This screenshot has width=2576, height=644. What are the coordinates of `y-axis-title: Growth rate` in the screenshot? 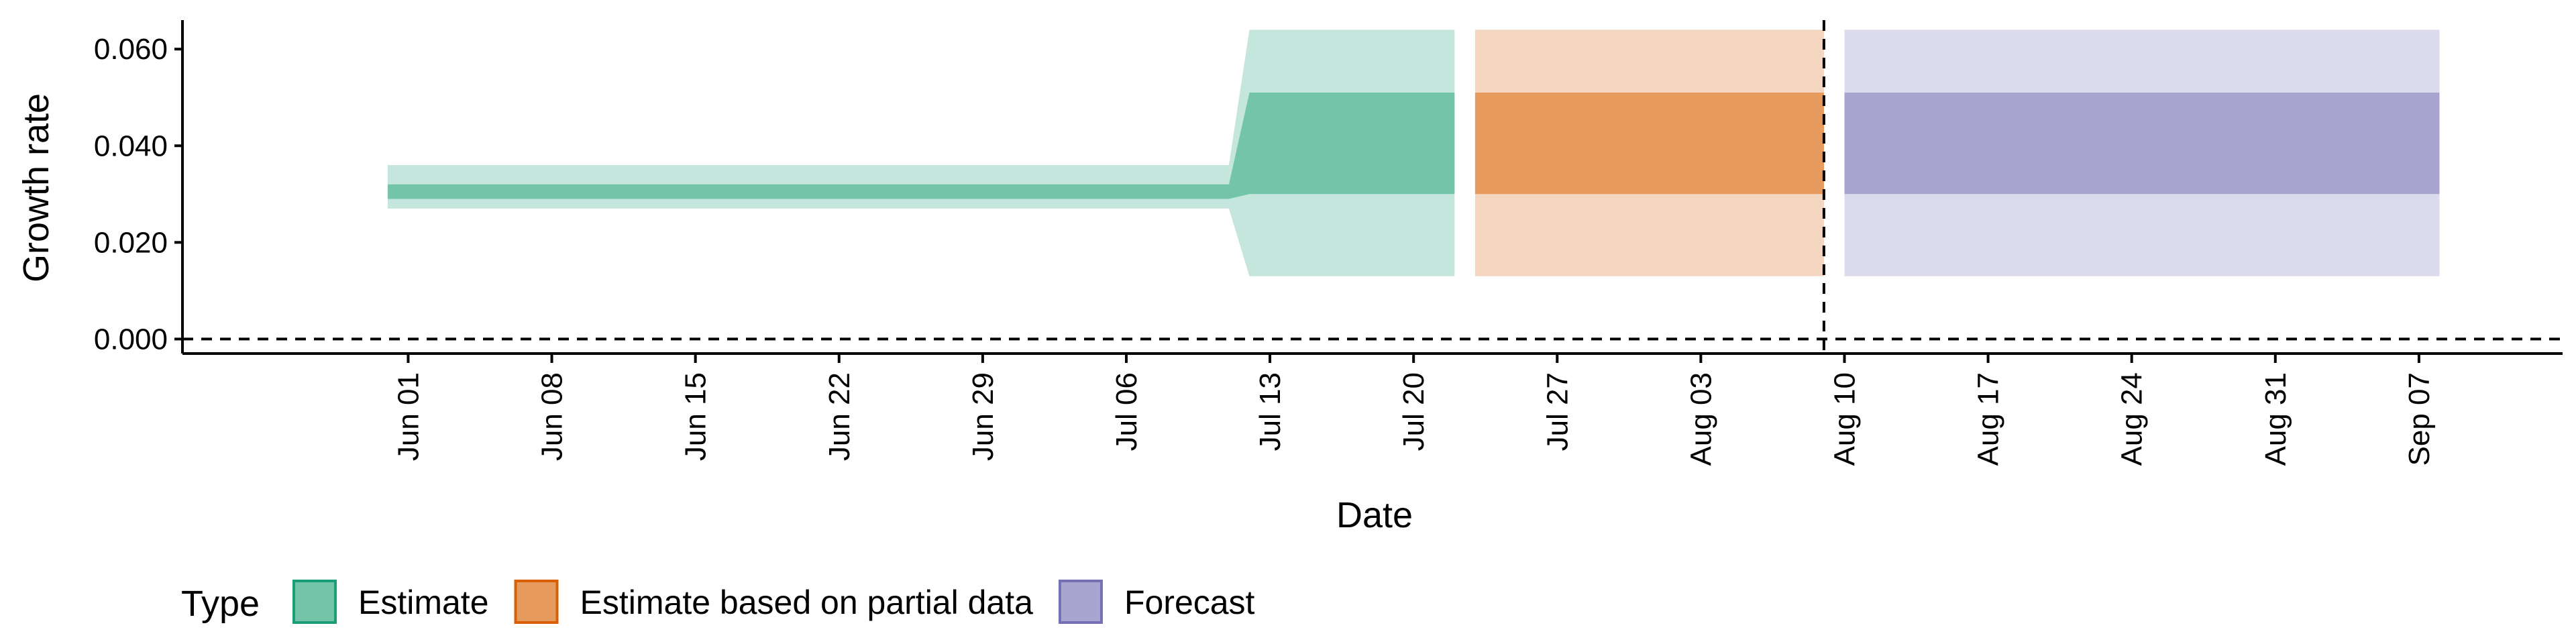 It's located at (36, 187).